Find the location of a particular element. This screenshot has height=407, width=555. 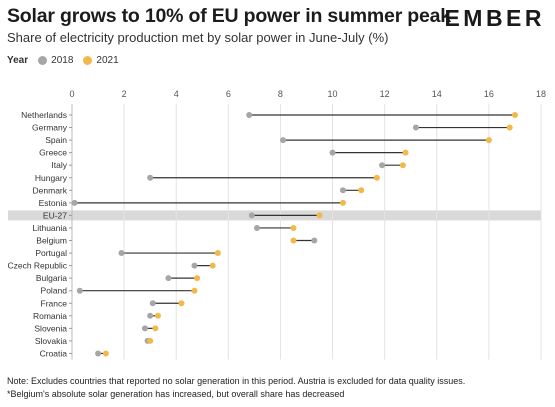

category-label: Spain is located at coordinates (56, 140).